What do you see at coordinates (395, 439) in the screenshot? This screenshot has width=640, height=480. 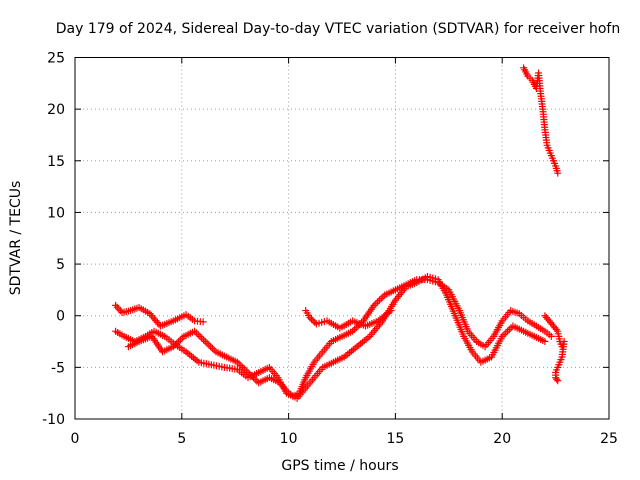 I see `x-tick-label: 15` at bounding box center [395, 439].